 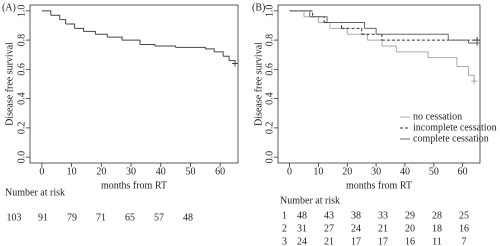 I want to click on risk-count: 20, so click(x=410, y=228).